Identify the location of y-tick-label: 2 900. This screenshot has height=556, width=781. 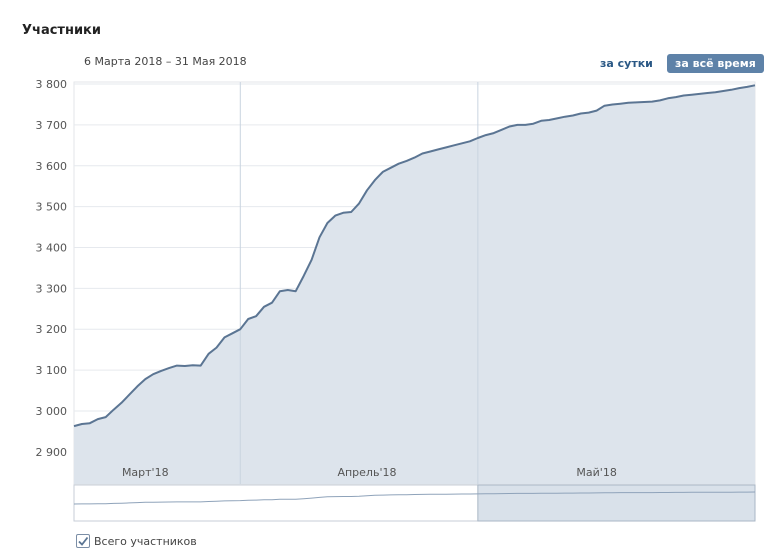
(52, 452).